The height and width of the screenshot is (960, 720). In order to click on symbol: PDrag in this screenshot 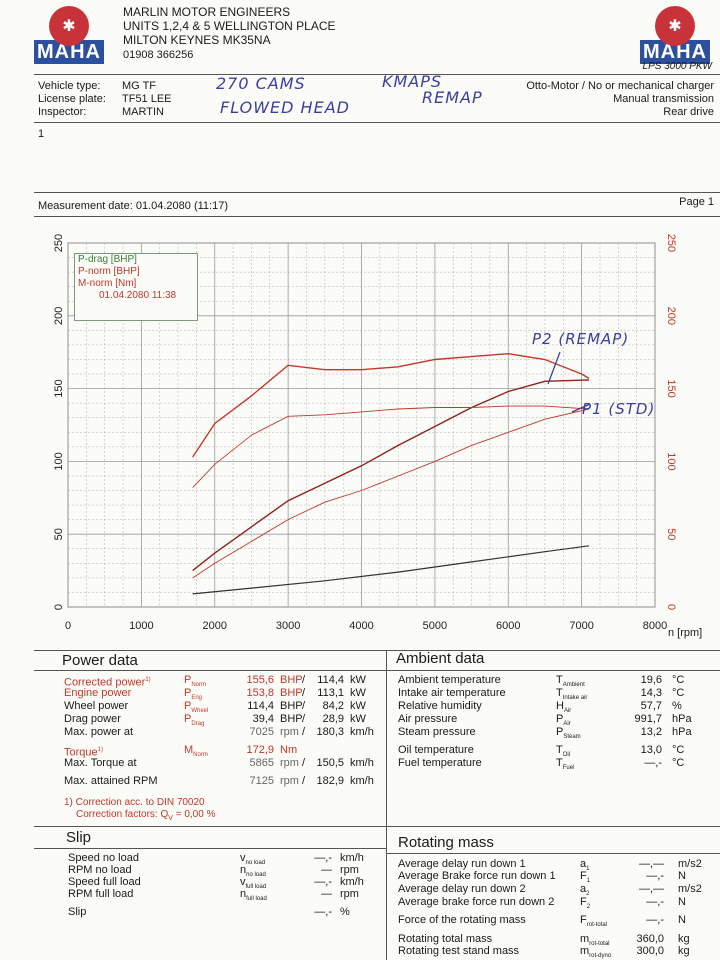, I will do `click(194, 722)`.